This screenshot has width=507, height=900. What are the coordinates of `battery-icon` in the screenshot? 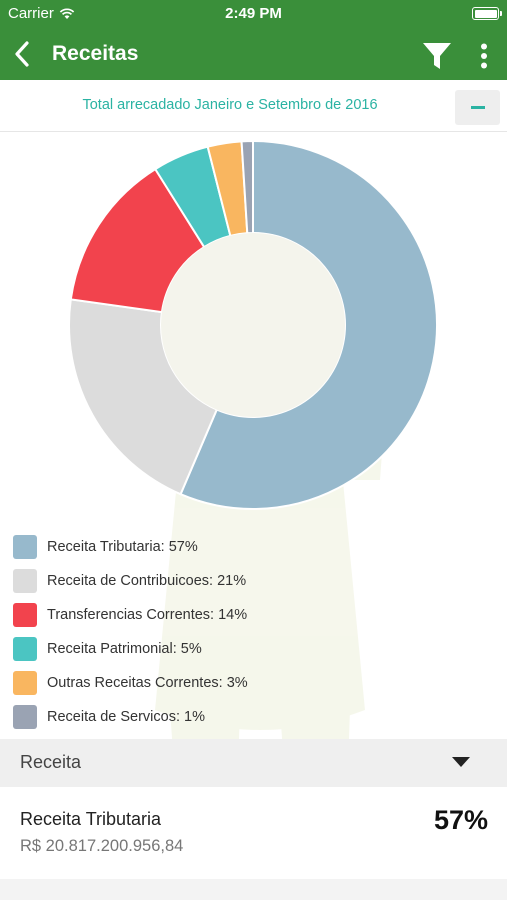 It's located at (487, 13).